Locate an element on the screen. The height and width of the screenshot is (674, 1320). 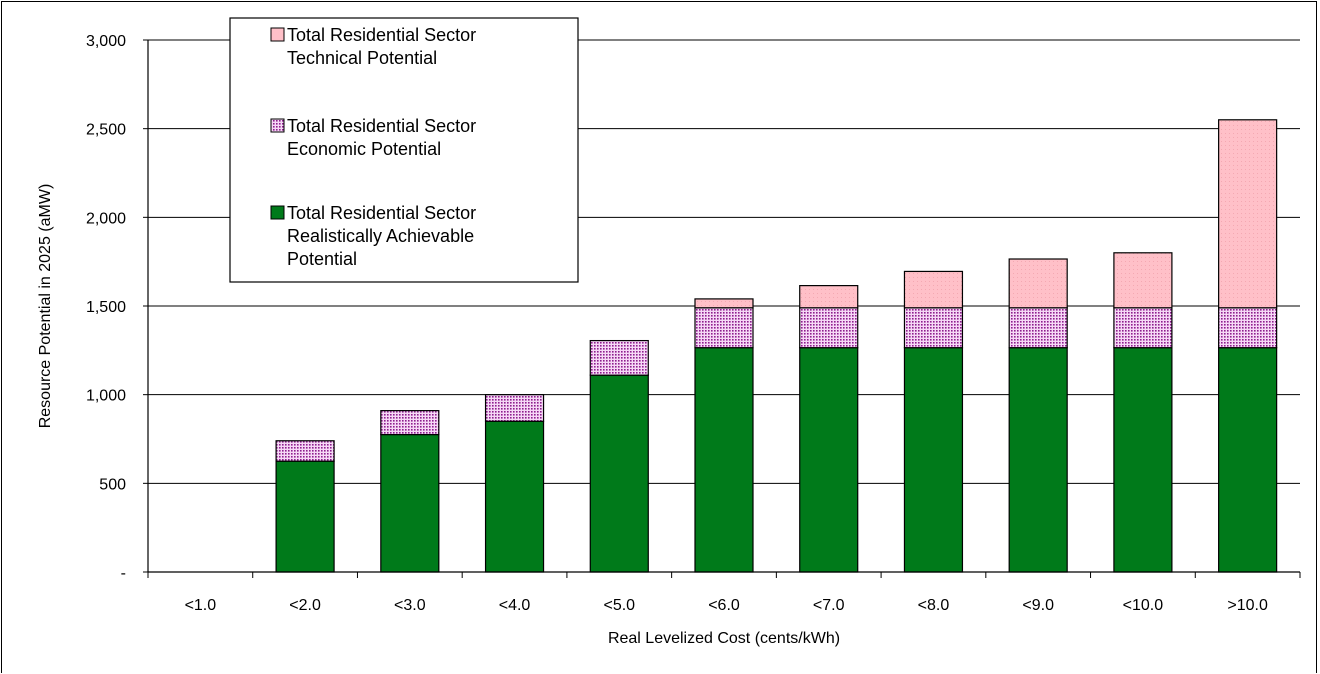
x-tick-label-6: <7.0 is located at coordinates (829, 605).